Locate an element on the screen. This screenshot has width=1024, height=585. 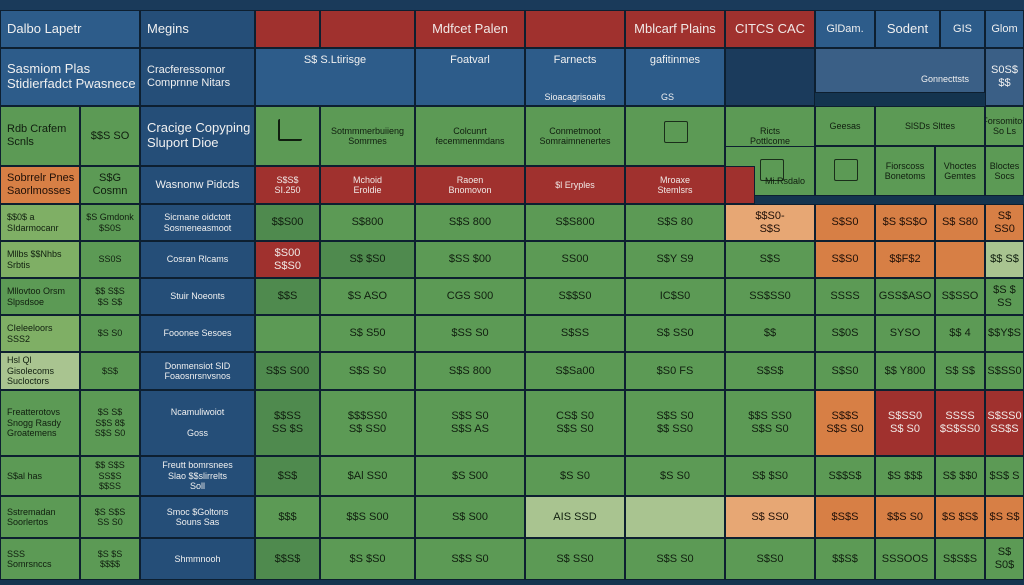
r2-icon2 is located at coordinates (675, 136).